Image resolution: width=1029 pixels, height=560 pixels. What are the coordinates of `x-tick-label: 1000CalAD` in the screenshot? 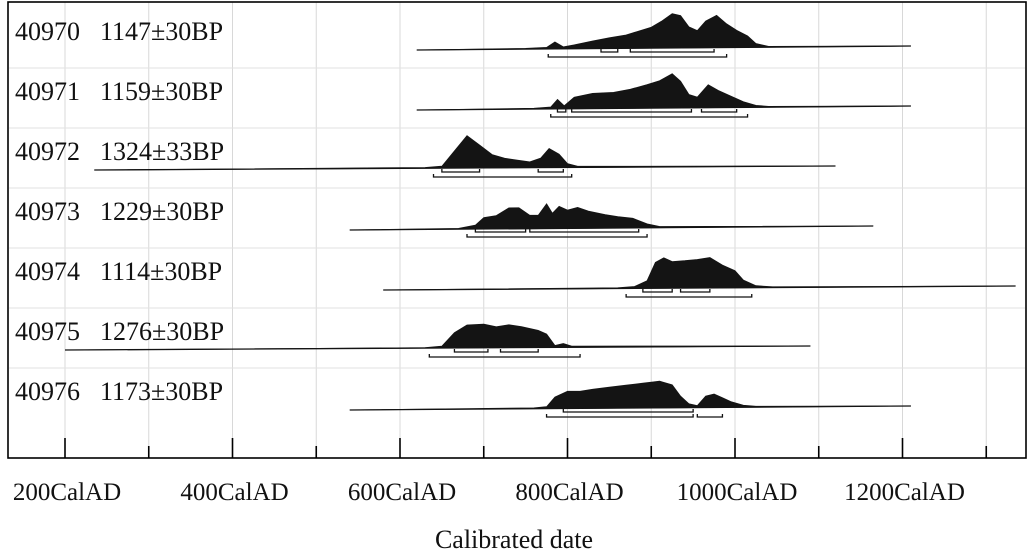 It's located at (737, 492).